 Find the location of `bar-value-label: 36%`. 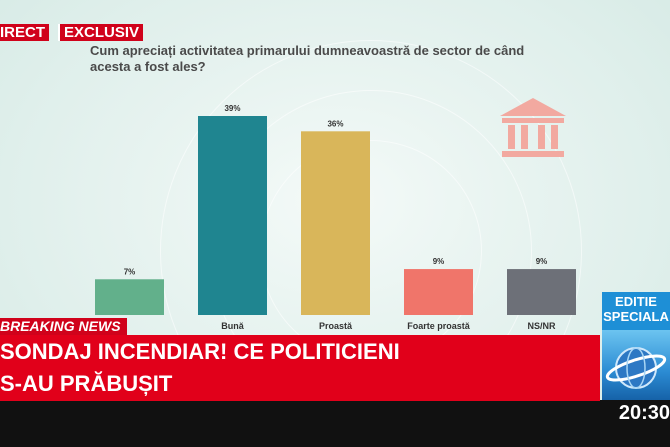

bar-value-label: 36% is located at coordinates (335, 123).